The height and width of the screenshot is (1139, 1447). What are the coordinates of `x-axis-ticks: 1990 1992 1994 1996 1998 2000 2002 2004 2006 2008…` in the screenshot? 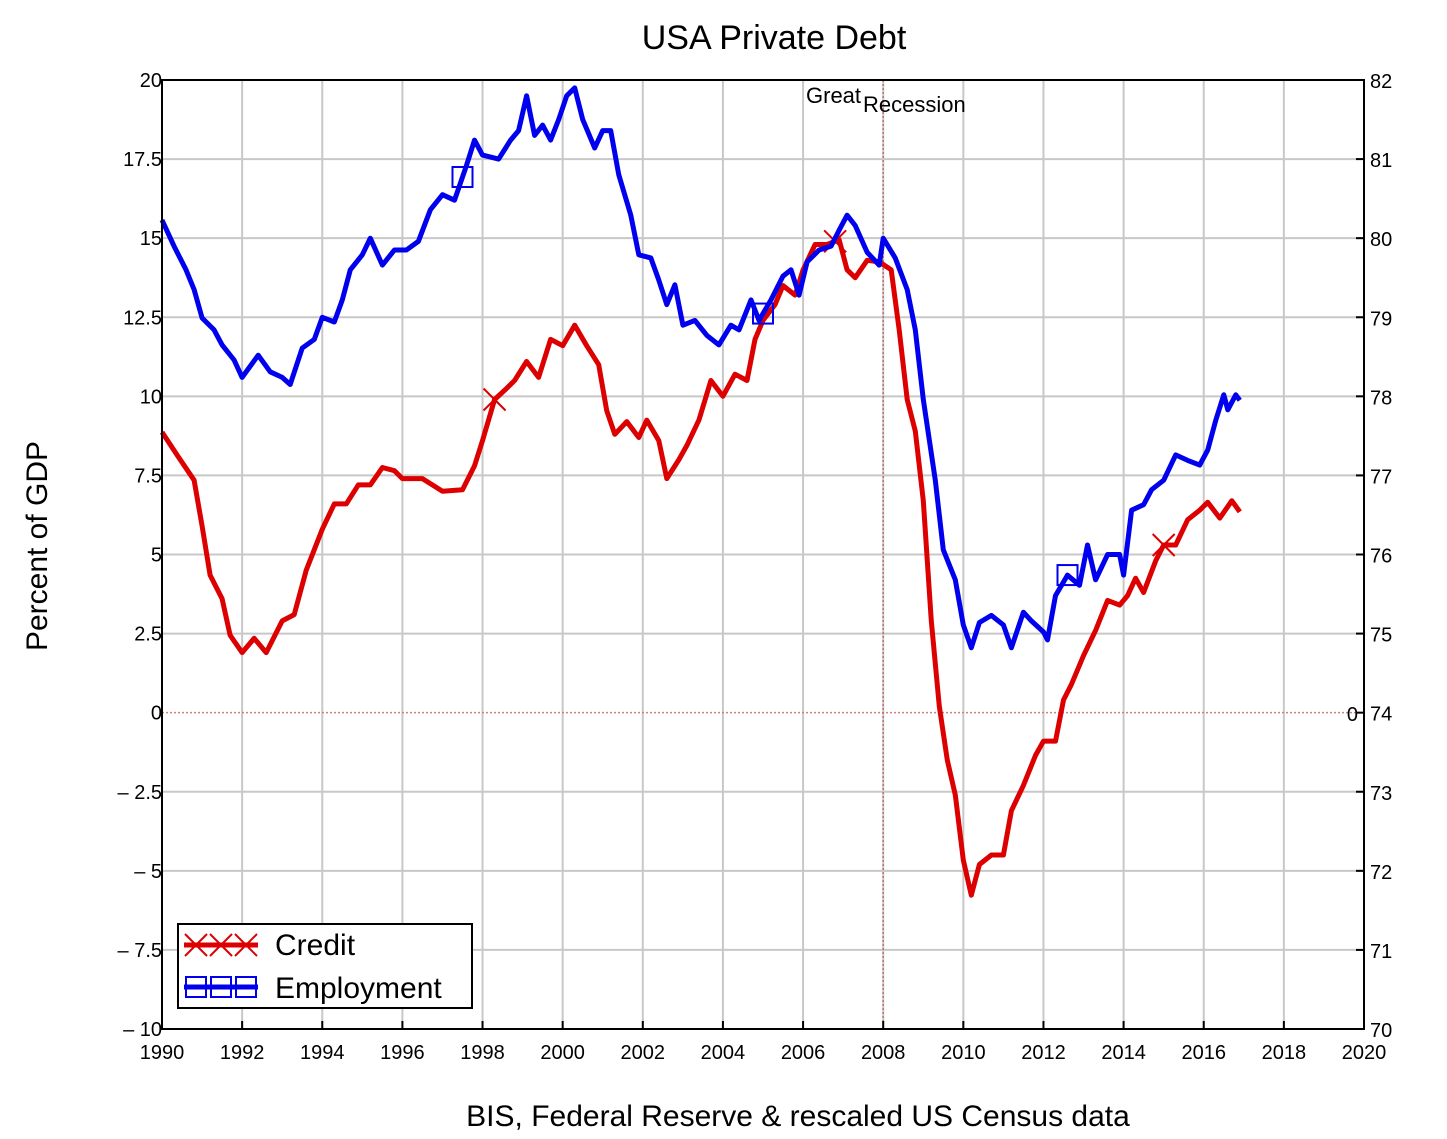 It's located at (763, 1042).